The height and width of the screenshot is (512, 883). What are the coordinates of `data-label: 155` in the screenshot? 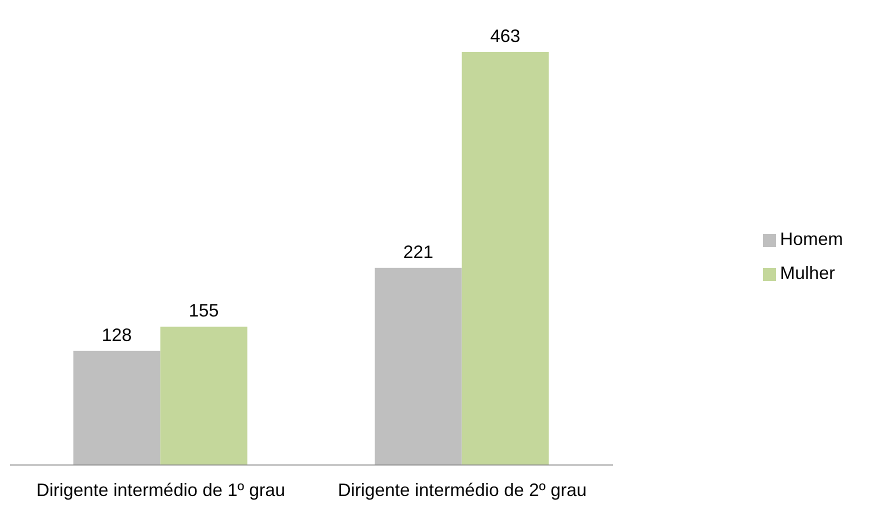 It's located at (203, 310).